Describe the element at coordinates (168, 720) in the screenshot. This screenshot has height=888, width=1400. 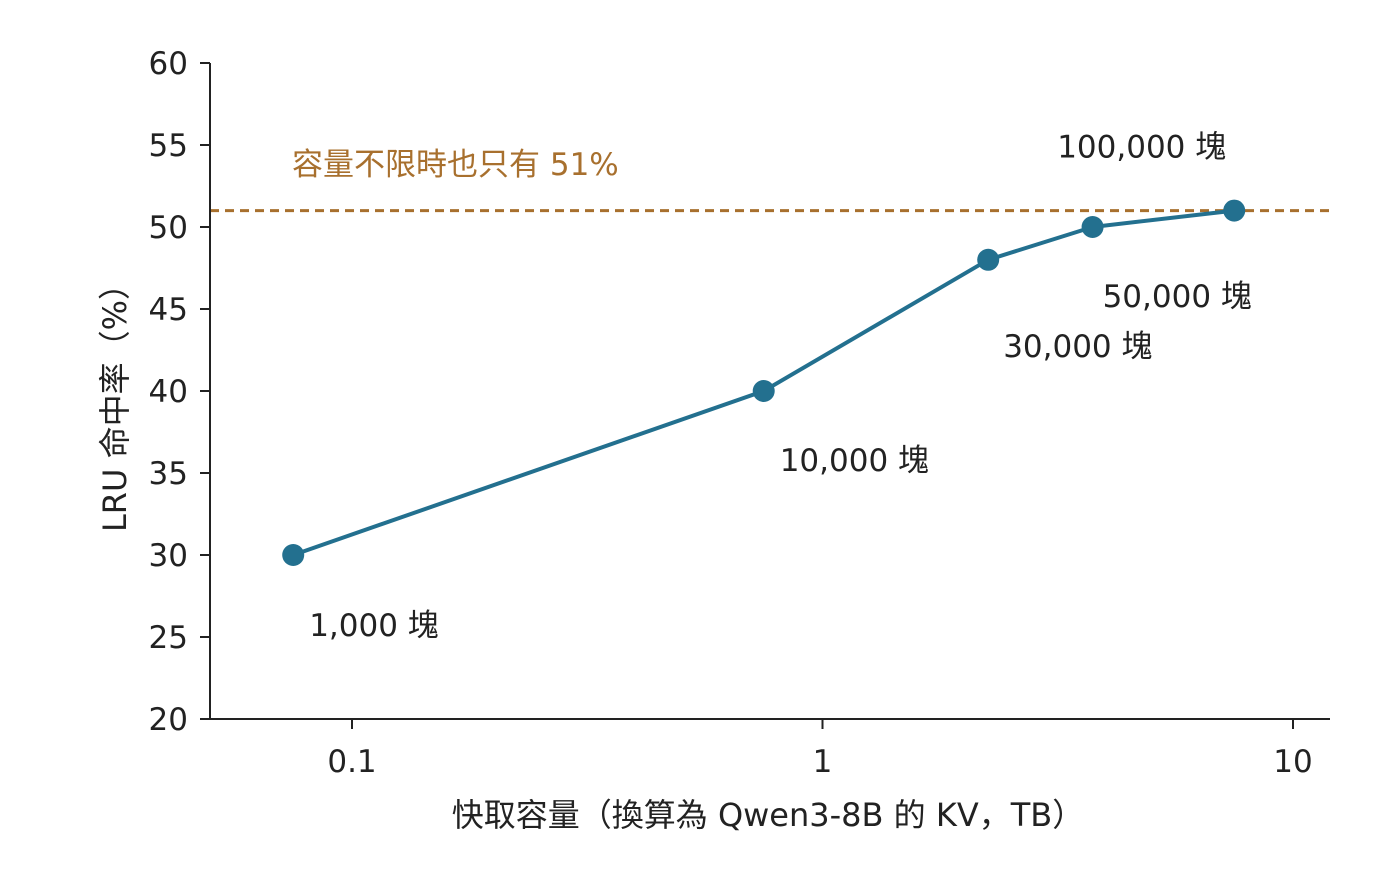
I see `y-tick-label: 20` at that location.